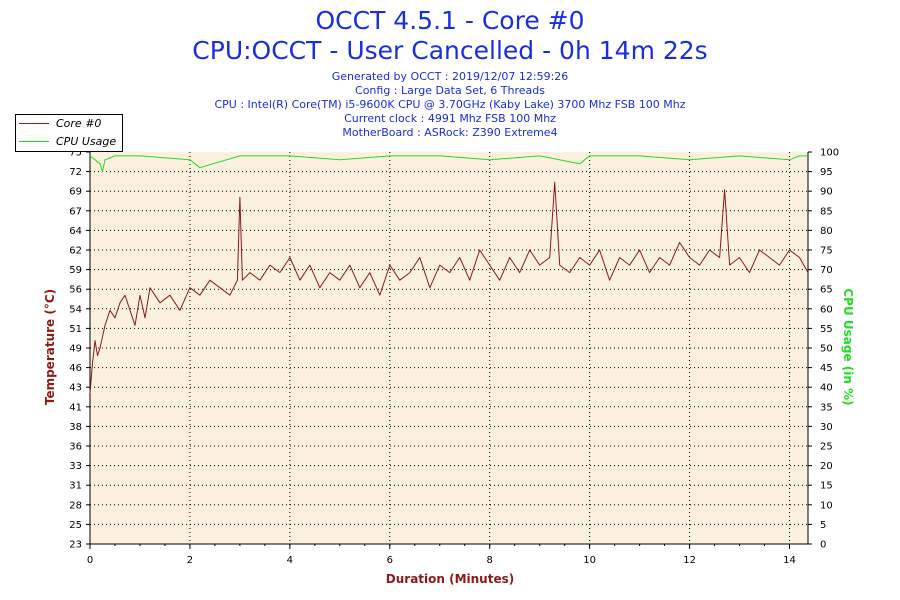  Describe the element at coordinates (75, 172) in the screenshot. I see `y-left-tick-label: 72` at that location.